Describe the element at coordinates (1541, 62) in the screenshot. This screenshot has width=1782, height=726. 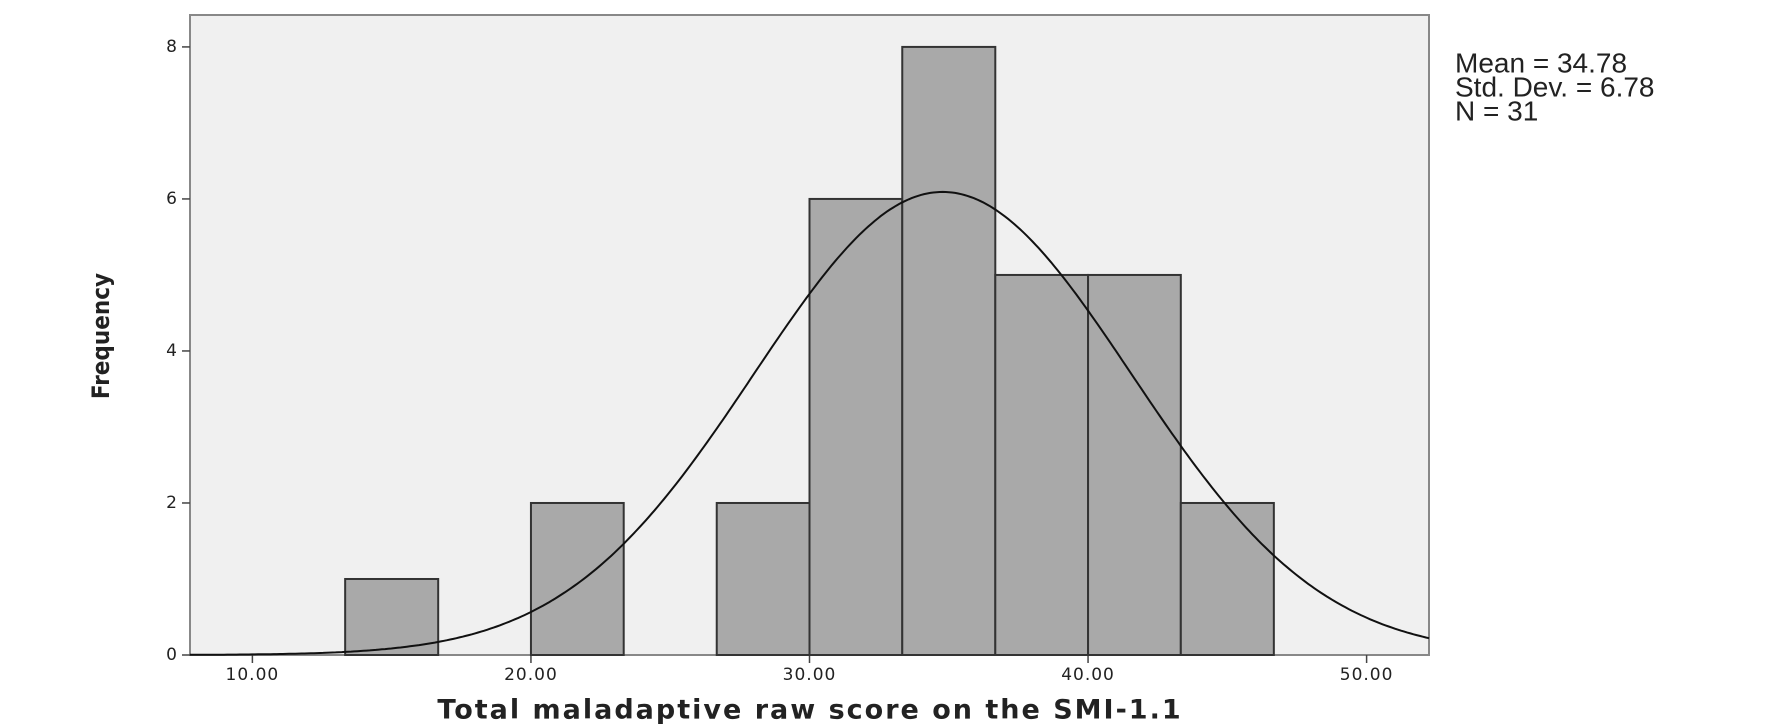
I see `stat-annotation: Mean = 34.78` at that location.